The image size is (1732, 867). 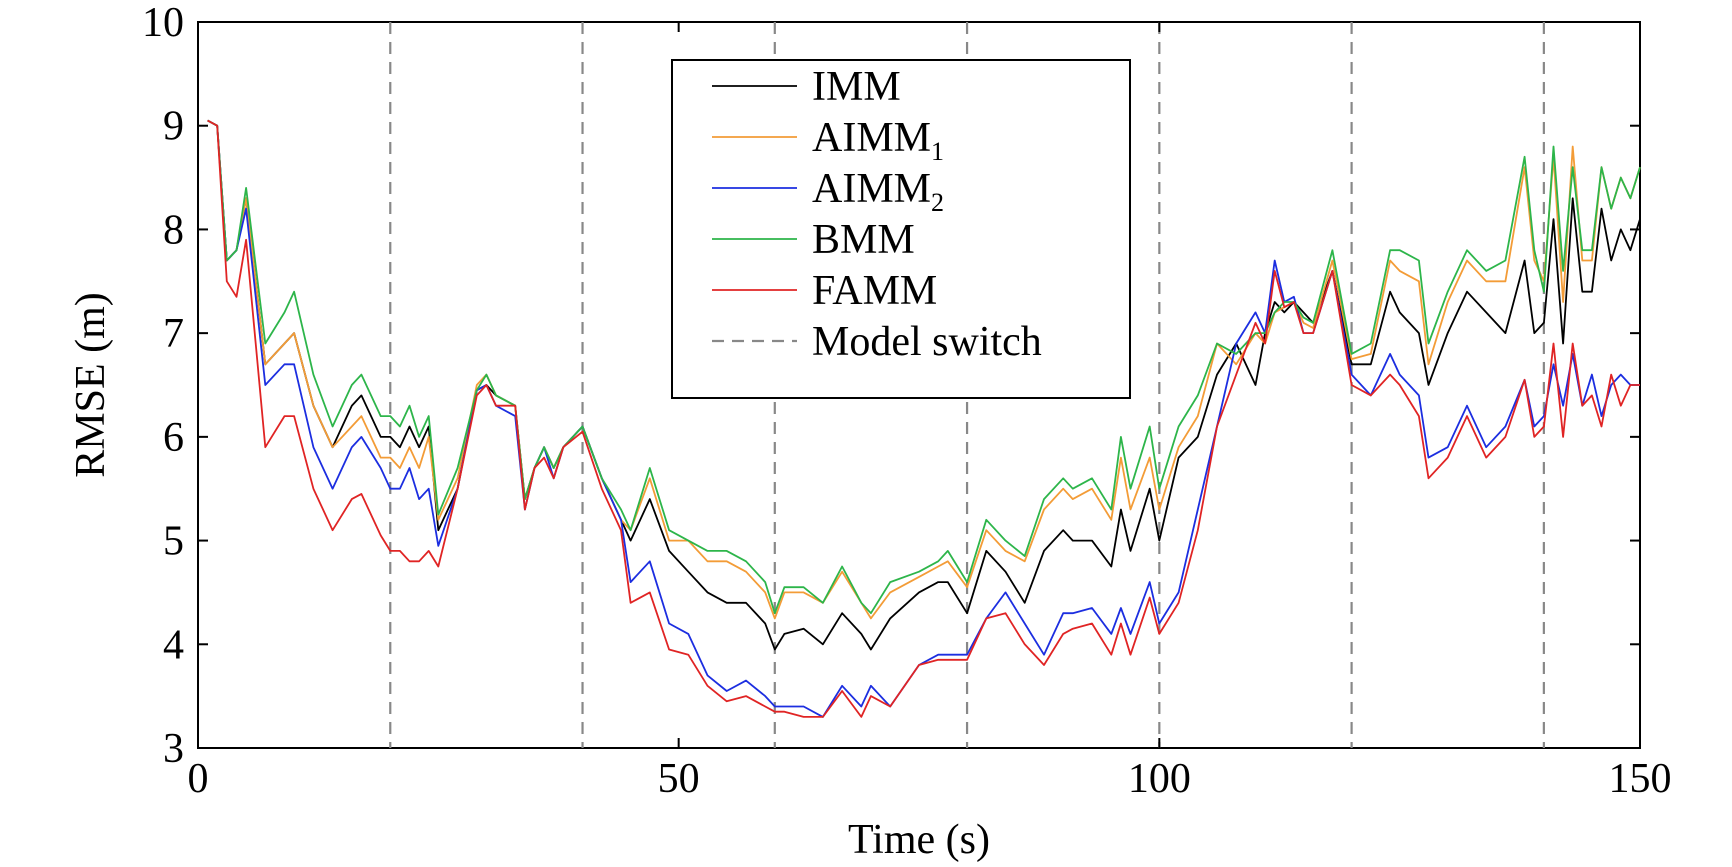 What do you see at coordinates (173, 334) in the screenshot?
I see `y-tick-label: 7` at bounding box center [173, 334].